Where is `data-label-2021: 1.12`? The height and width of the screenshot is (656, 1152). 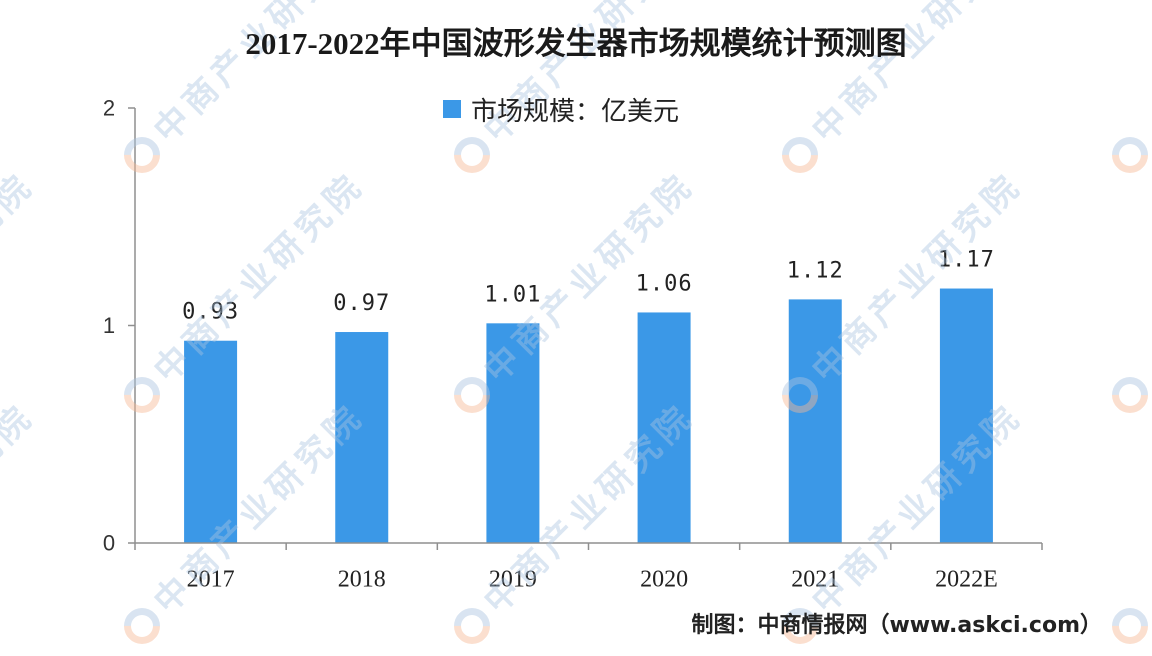 data-label-2021: 1.12 is located at coordinates (815, 270).